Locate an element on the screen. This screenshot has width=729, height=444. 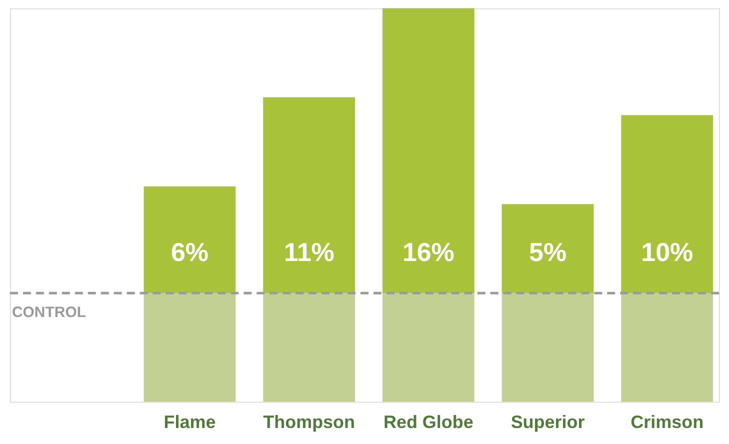
data-label: 5% is located at coordinates (548, 252).